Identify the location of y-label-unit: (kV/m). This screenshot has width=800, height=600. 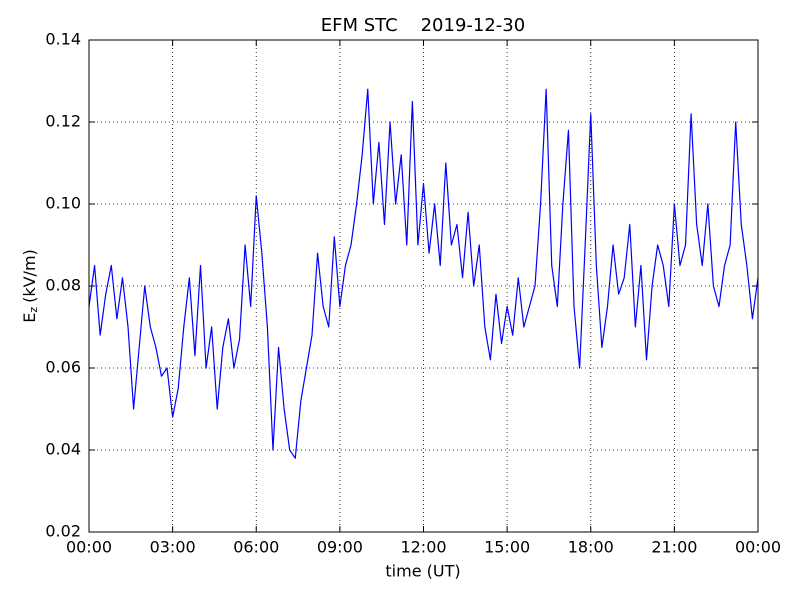
(29, 276).